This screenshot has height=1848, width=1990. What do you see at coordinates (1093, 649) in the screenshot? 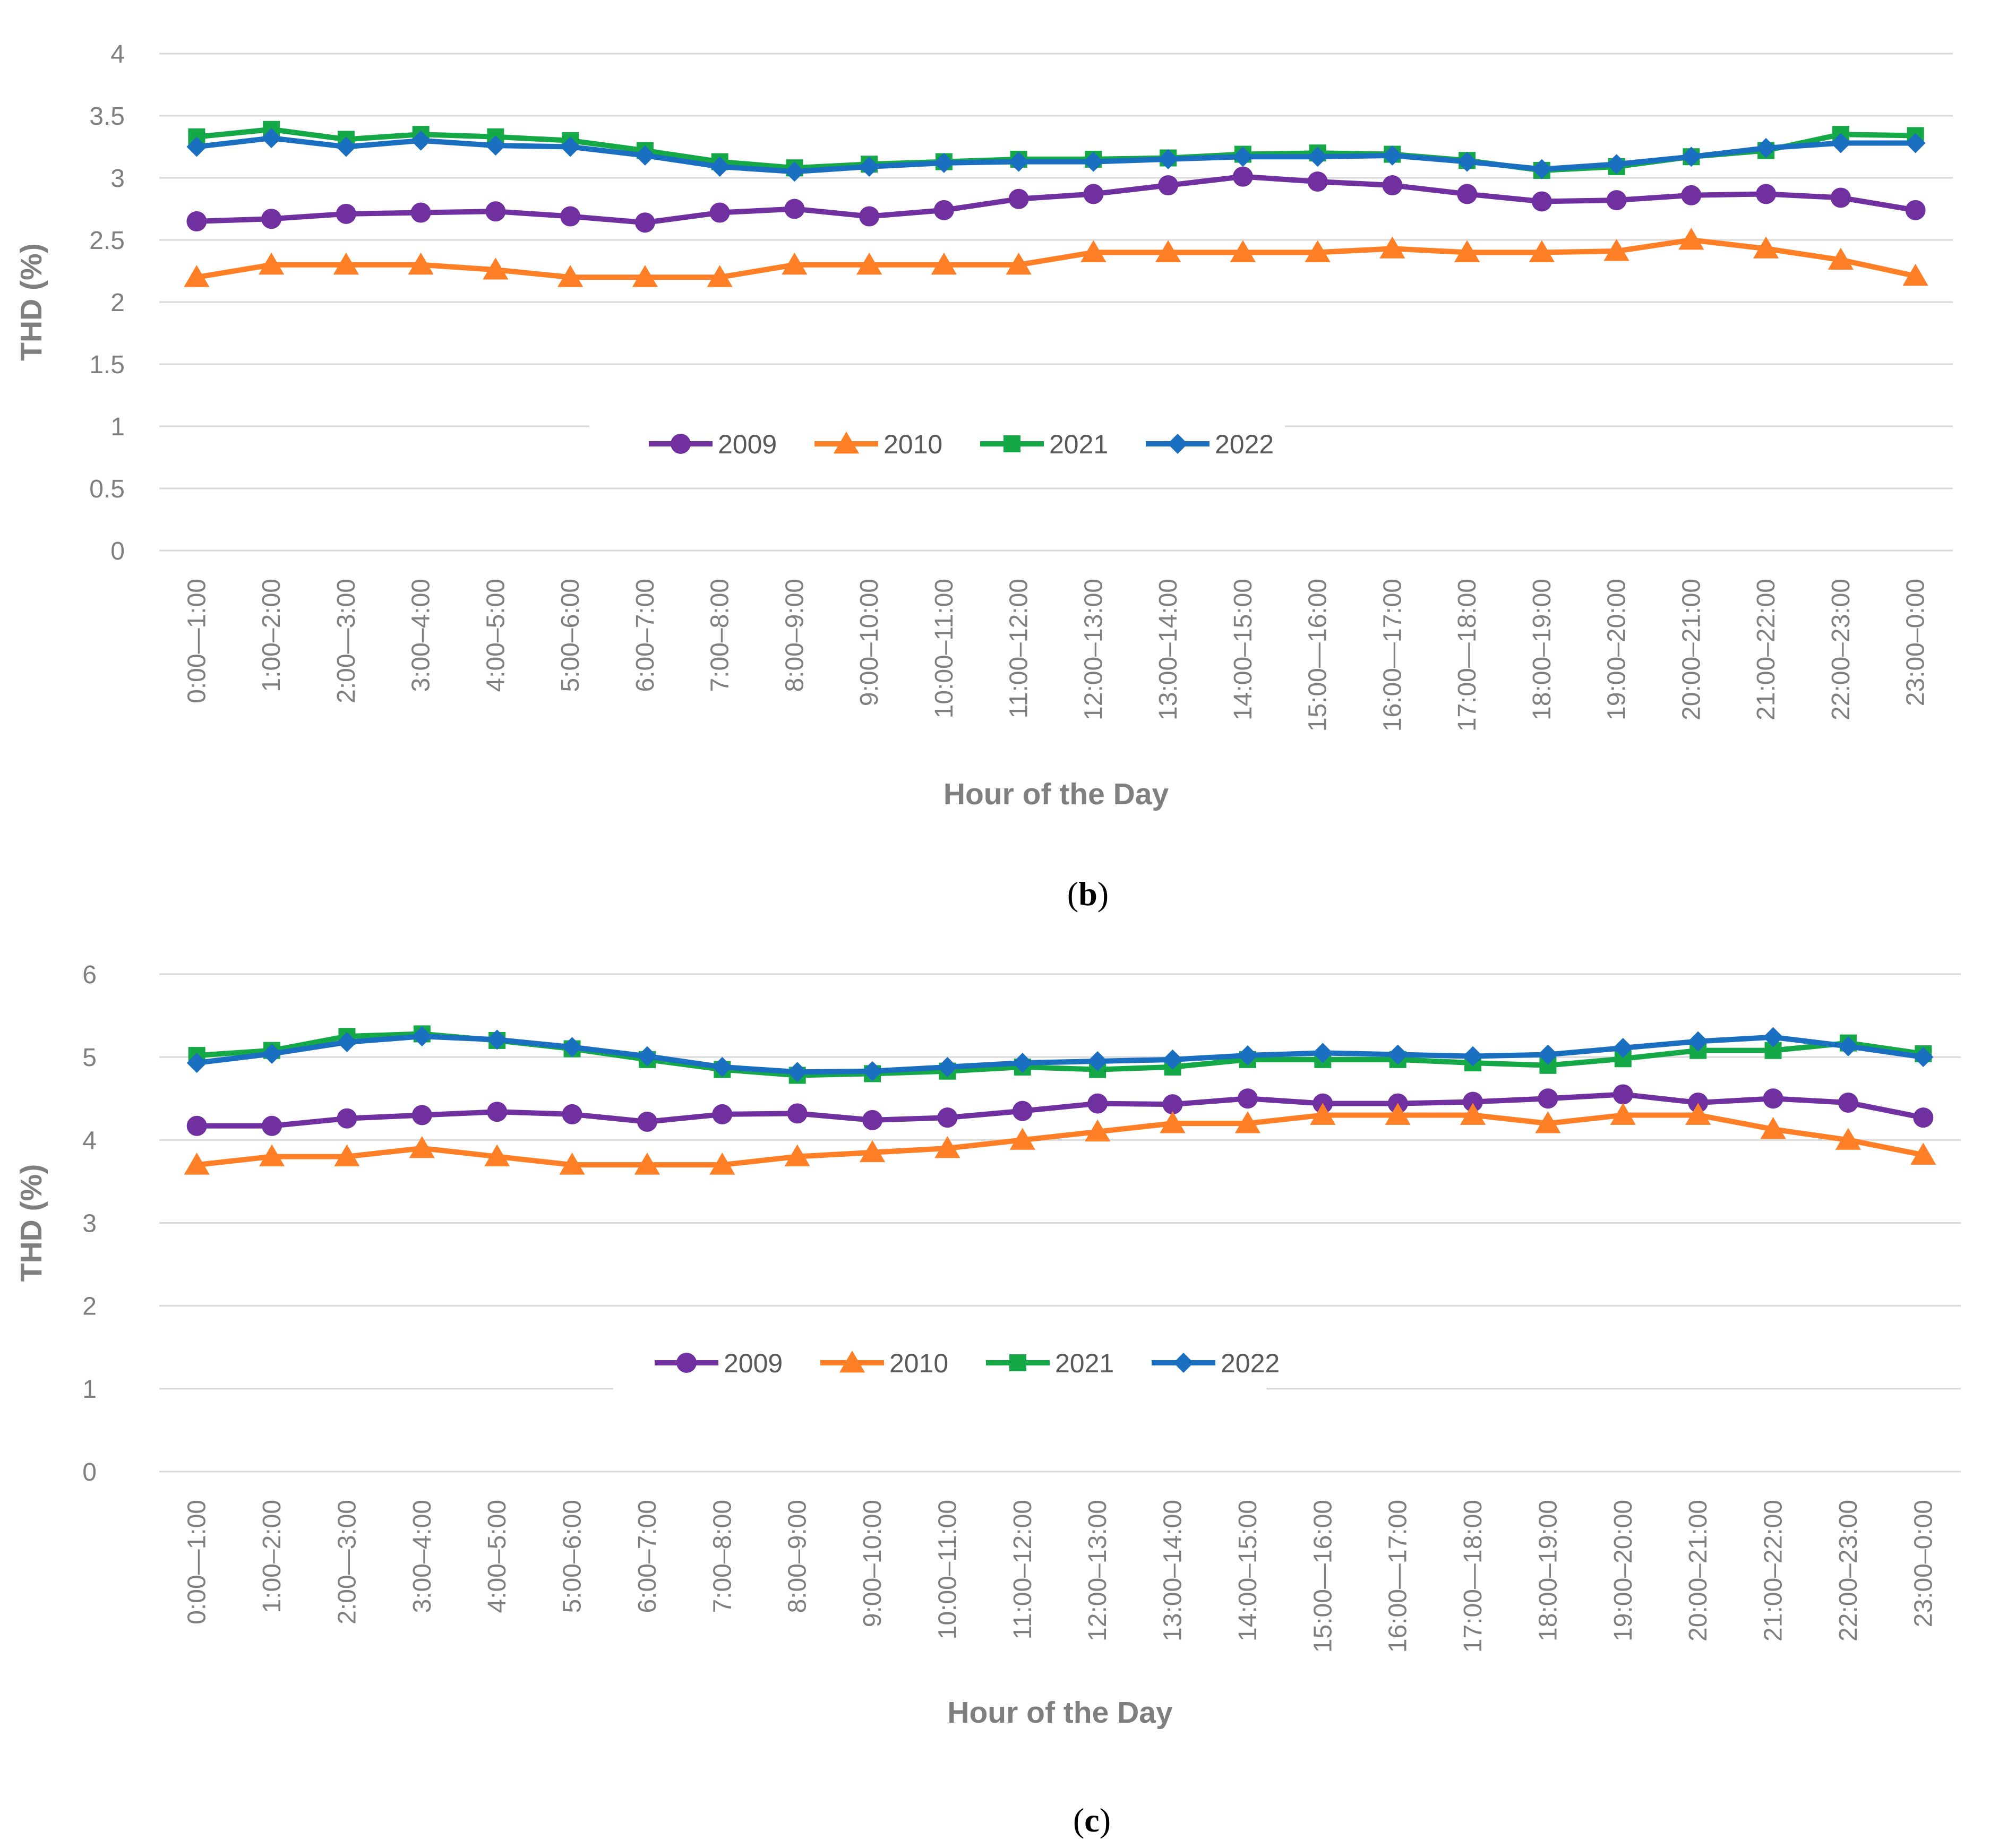
I see `x-tick-label: 12:00–13:00` at bounding box center [1093, 649].